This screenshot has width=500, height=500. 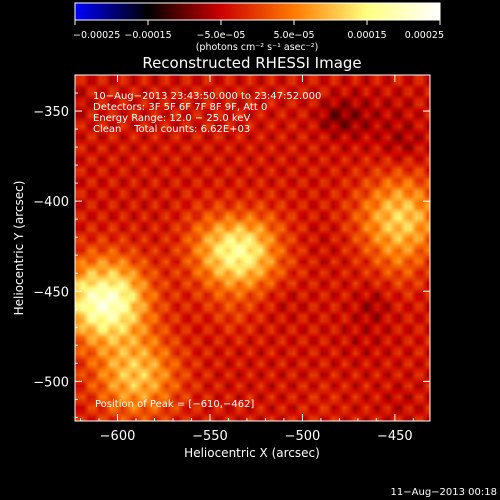 What do you see at coordinates (395, 436) in the screenshot?
I see `x-tick-label: −450` at bounding box center [395, 436].